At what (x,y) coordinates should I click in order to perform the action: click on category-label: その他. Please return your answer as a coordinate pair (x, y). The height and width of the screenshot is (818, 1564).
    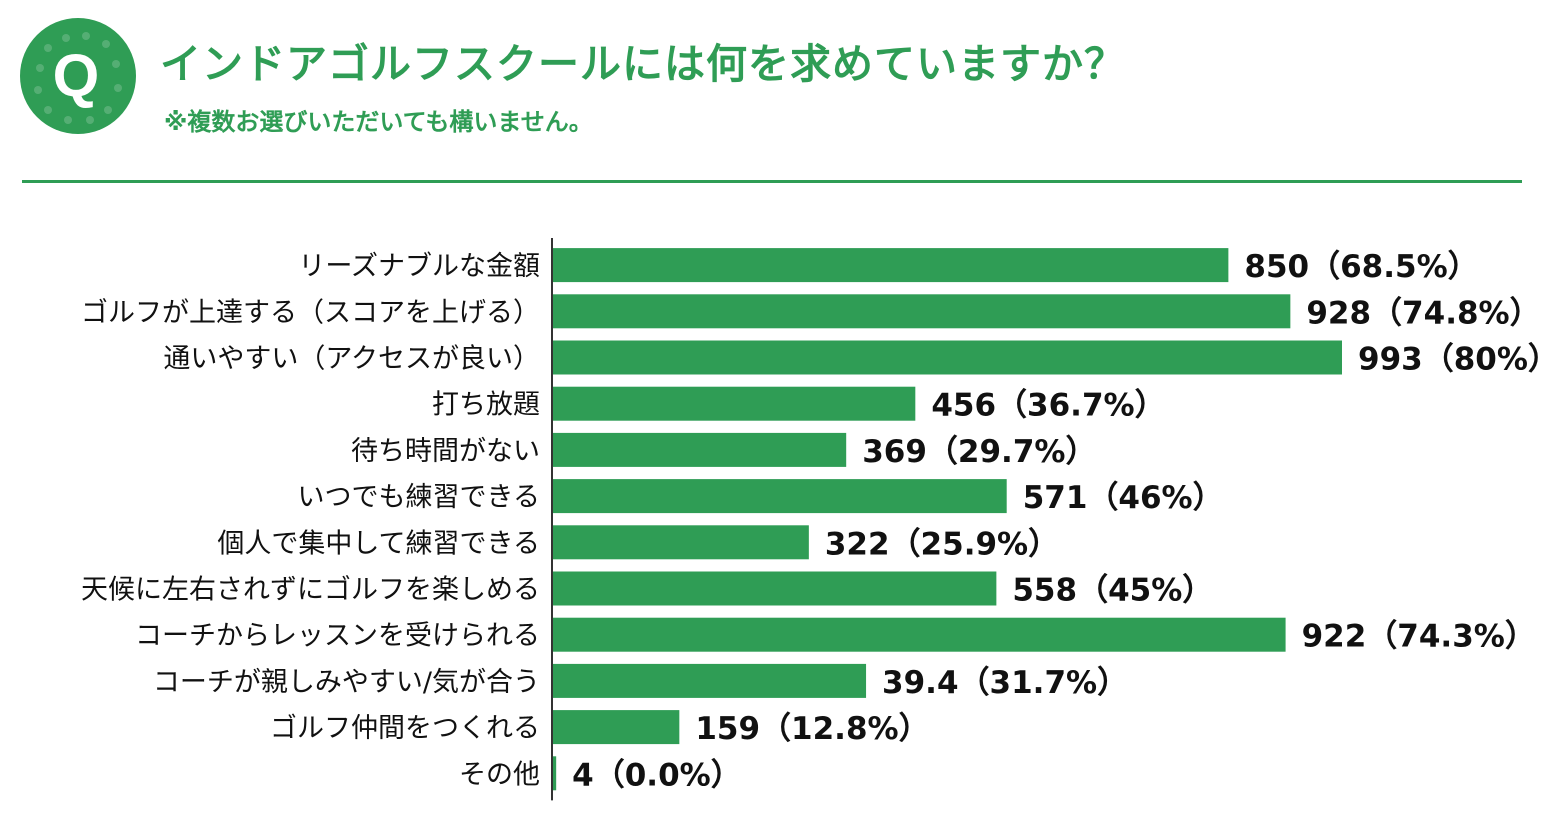
    Looking at the image, I should click on (499, 774).